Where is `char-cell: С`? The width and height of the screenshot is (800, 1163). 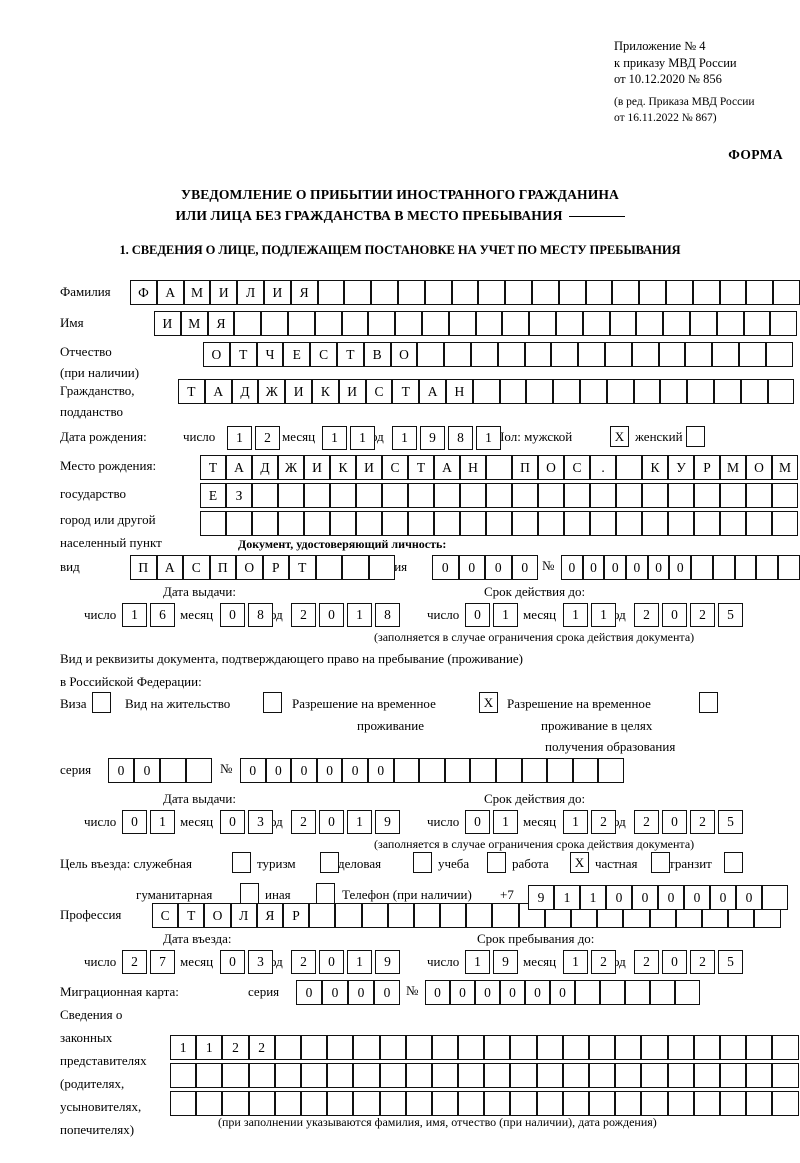 char-cell: С is located at coordinates (323, 354).